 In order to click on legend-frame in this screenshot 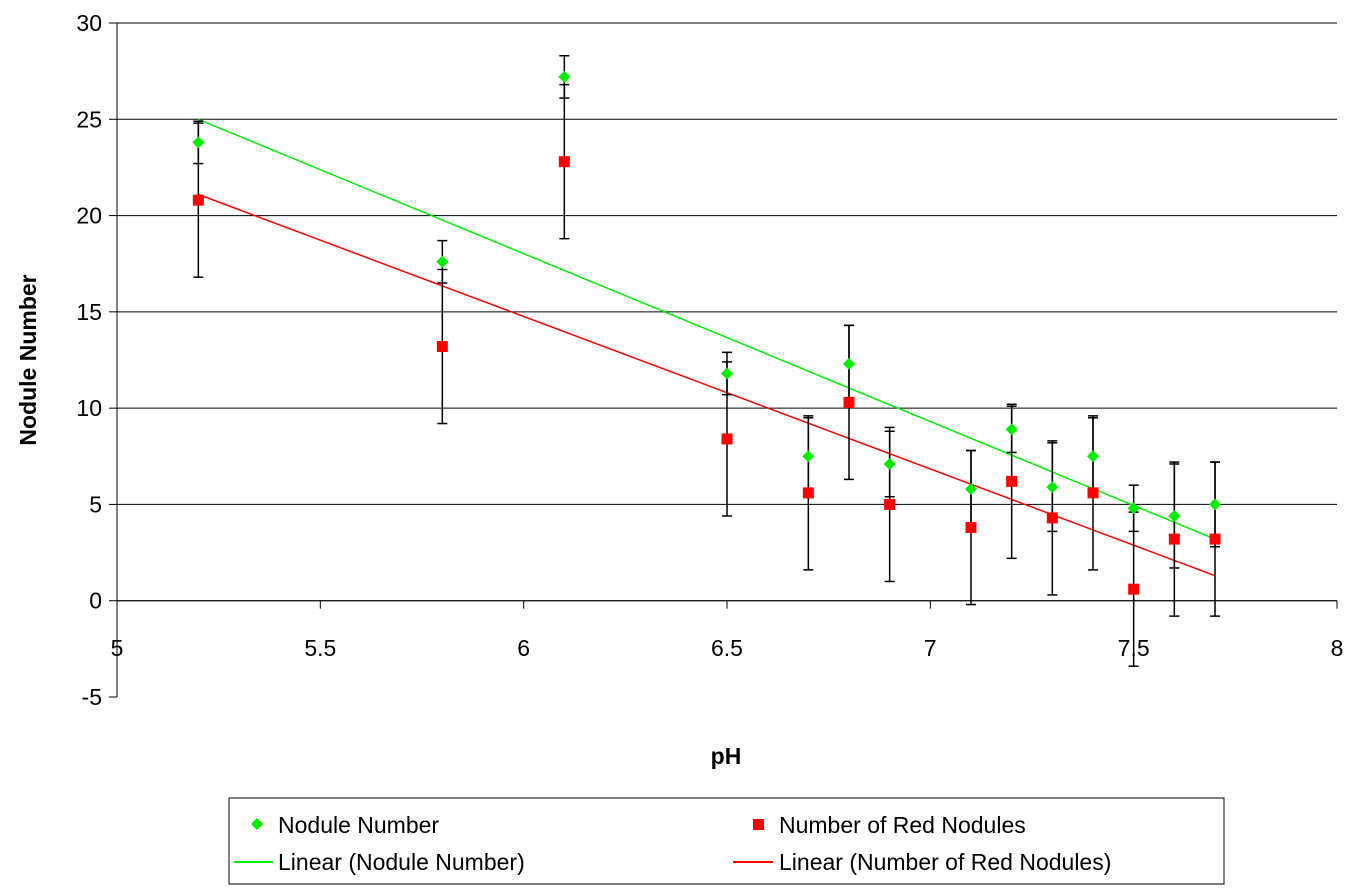, I will do `click(726, 841)`.